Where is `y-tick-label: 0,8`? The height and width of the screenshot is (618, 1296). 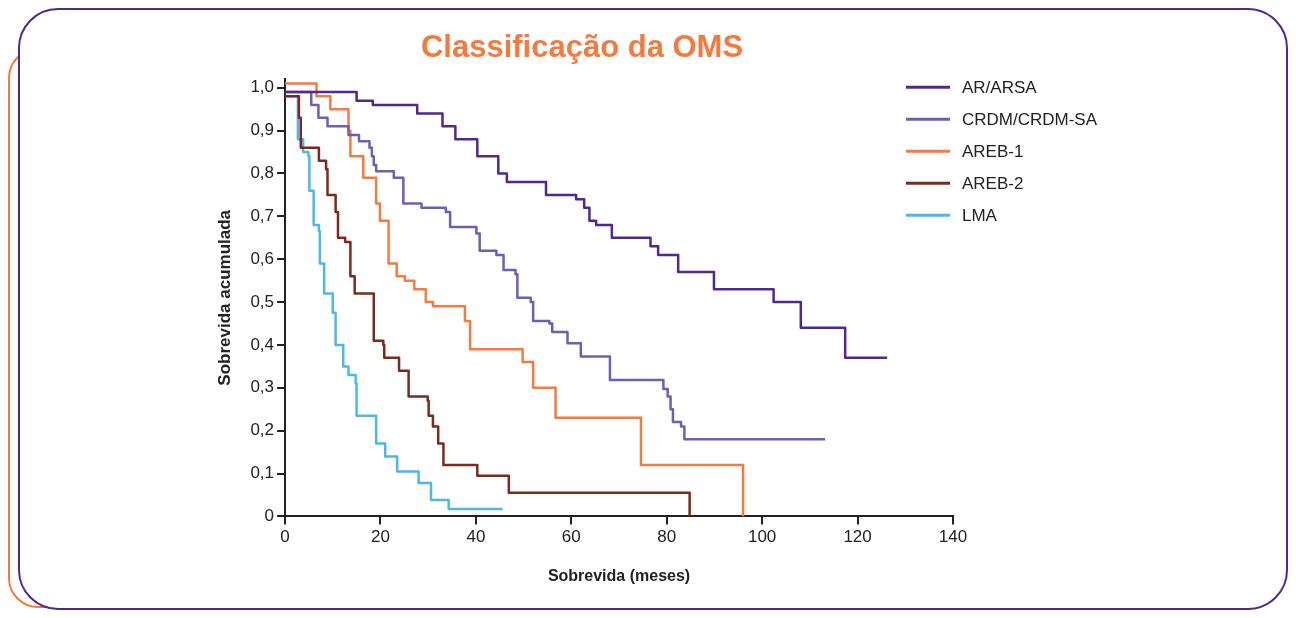
y-tick-label: 0,8 is located at coordinates (262, 173).